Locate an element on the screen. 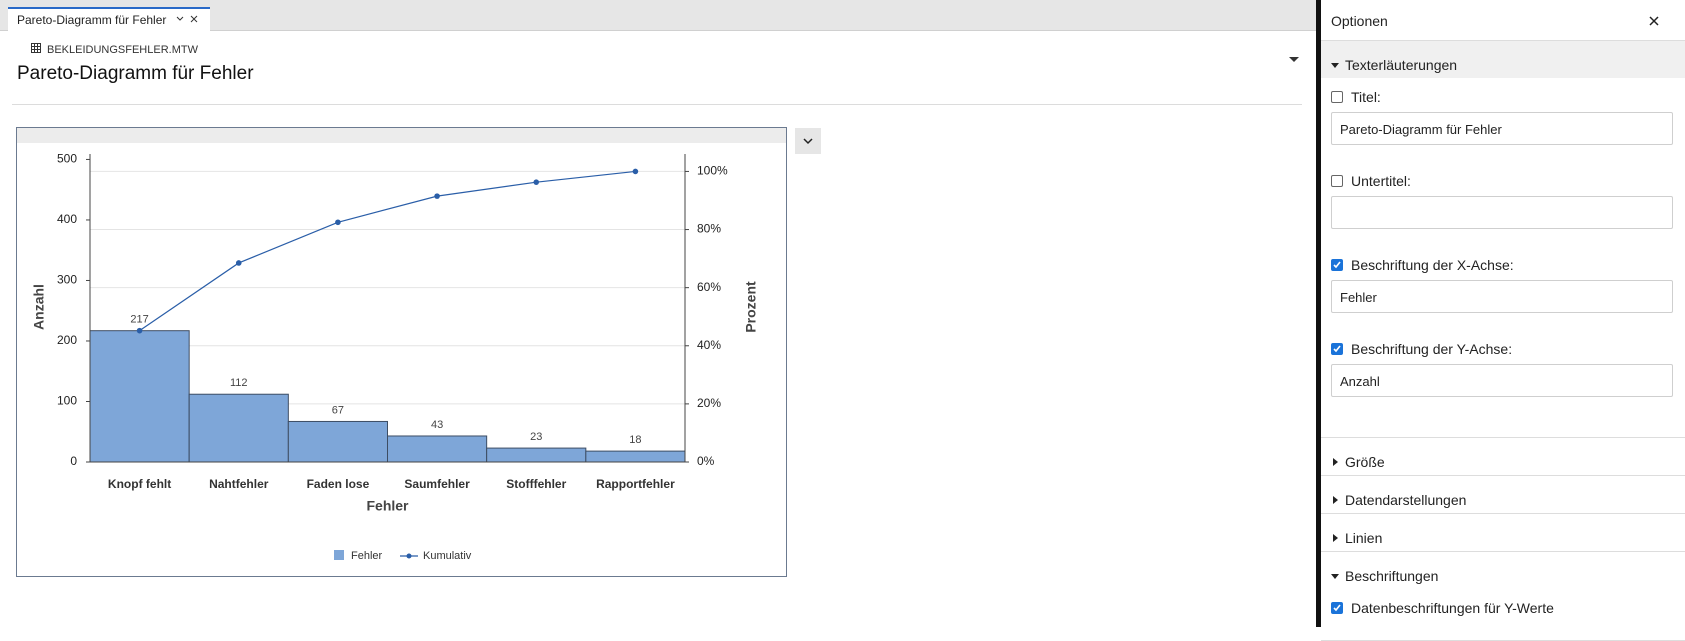 Image resolution: width=1685 pixels, height=641 pixels. output-title: Pareto-Diagramm für Fehler is located at coordinates (135, 73).